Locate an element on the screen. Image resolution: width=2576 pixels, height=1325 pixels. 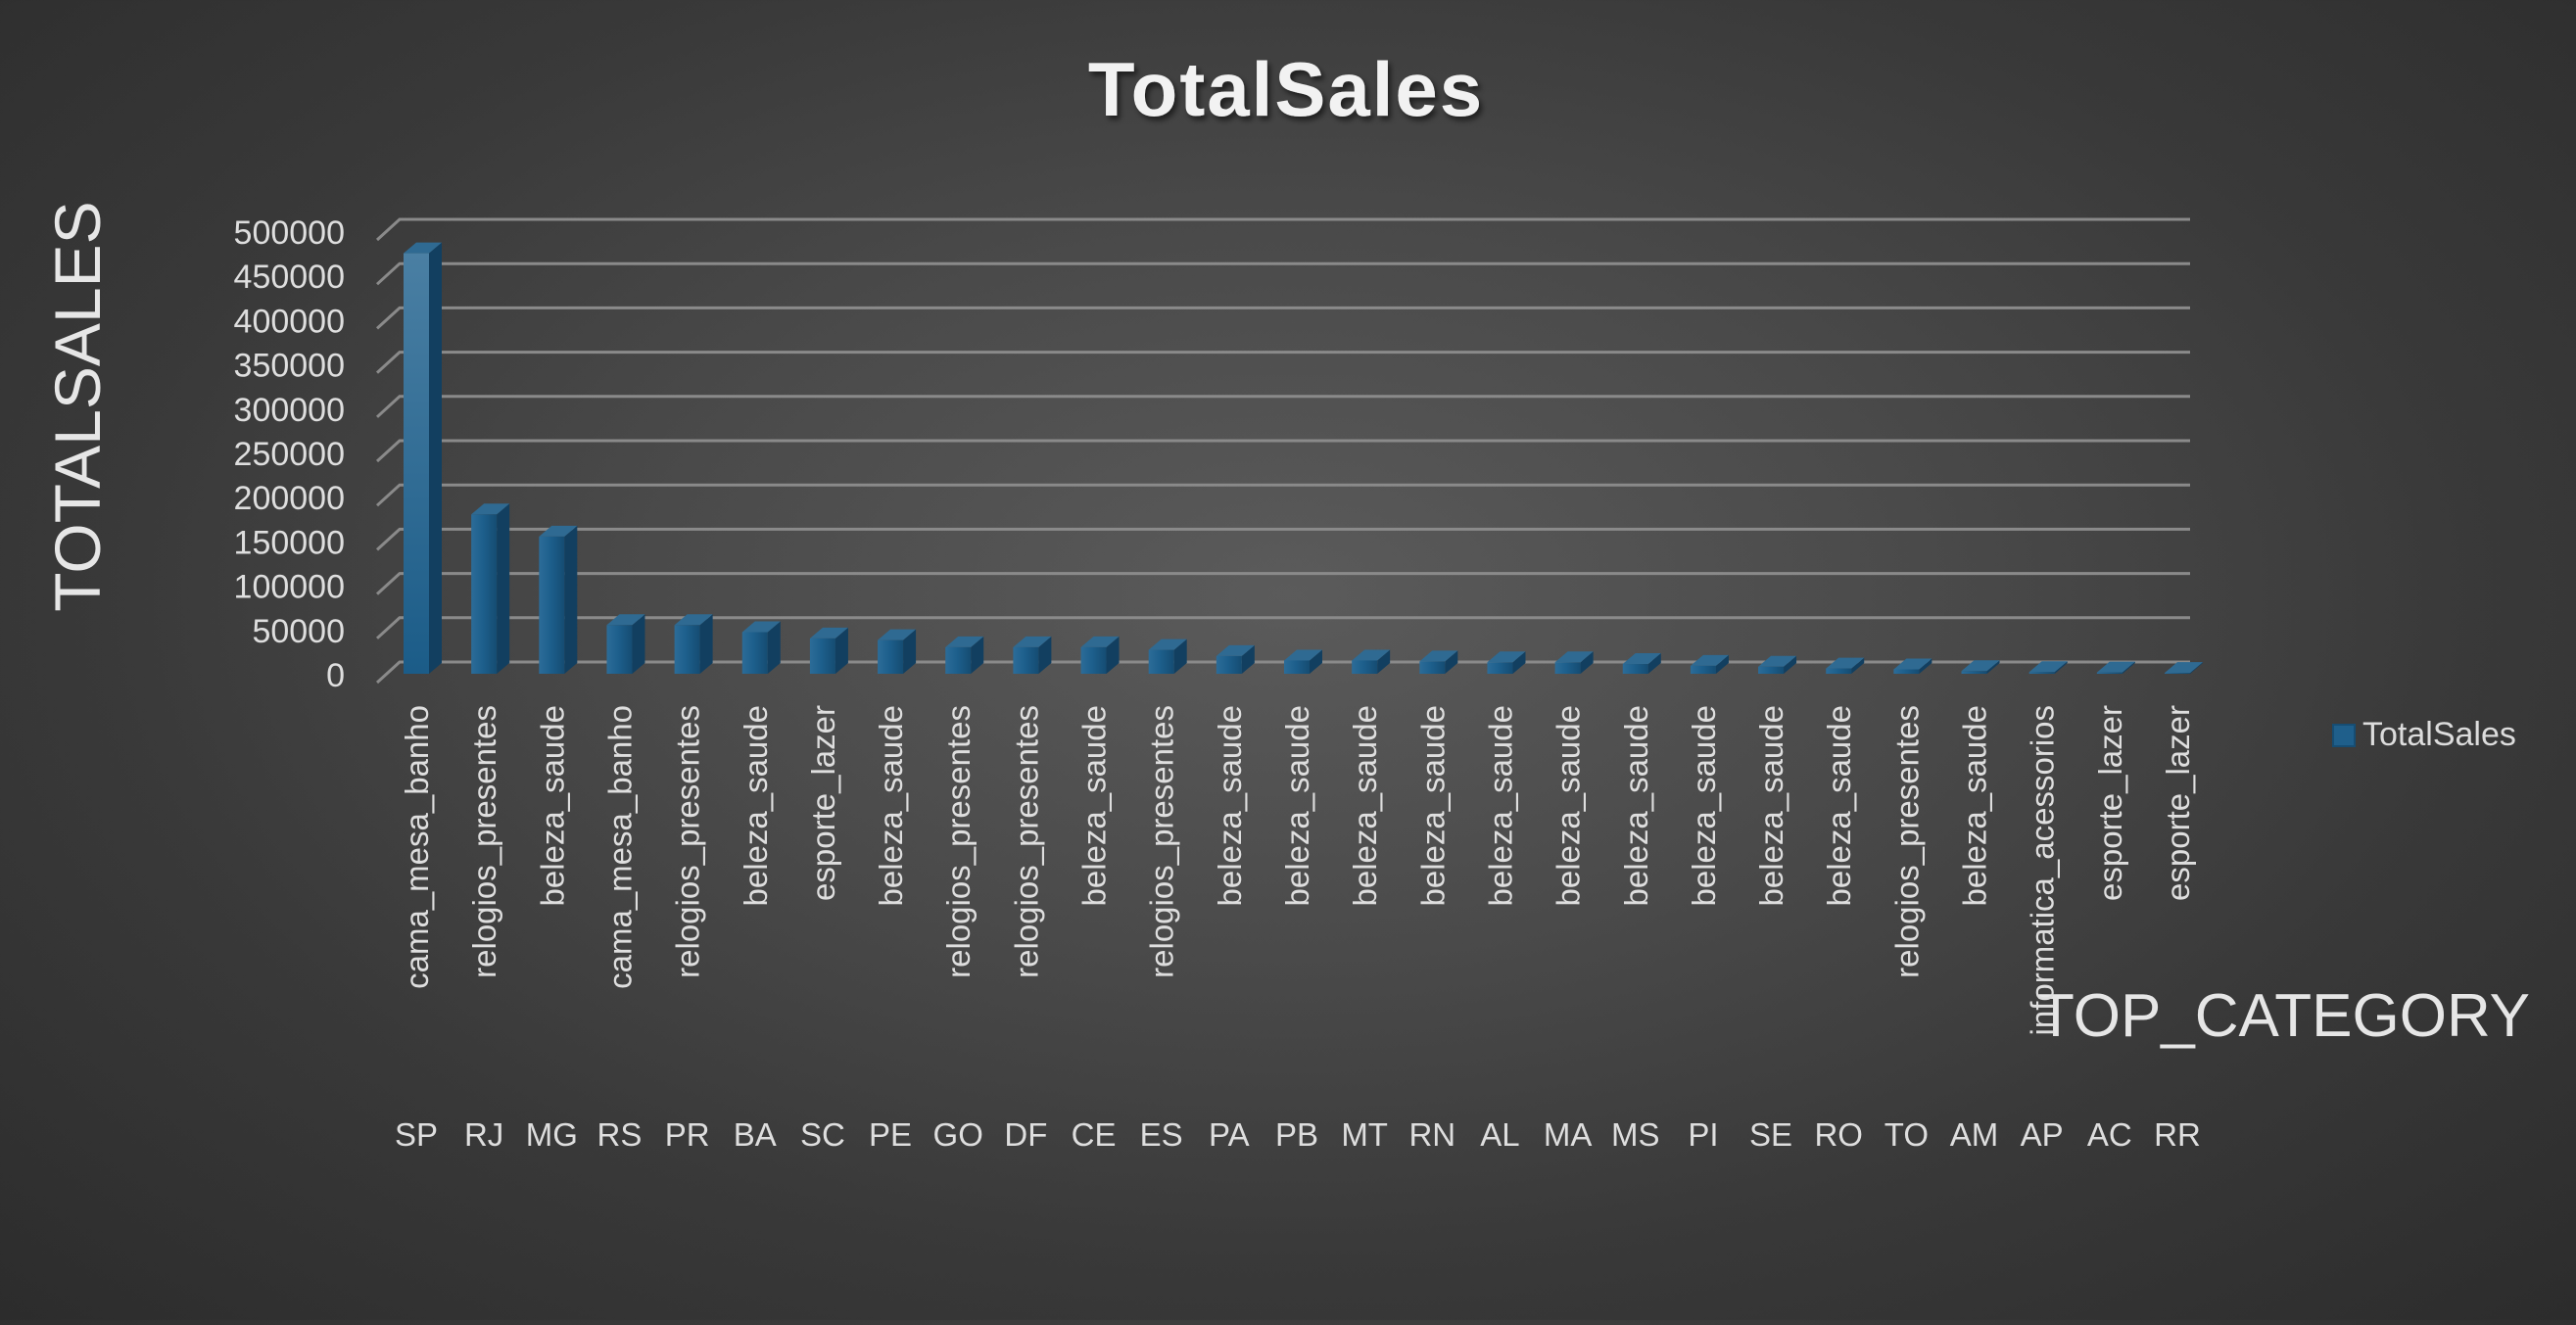
x-state-label: MA is located at coordinates (1568, 1134).